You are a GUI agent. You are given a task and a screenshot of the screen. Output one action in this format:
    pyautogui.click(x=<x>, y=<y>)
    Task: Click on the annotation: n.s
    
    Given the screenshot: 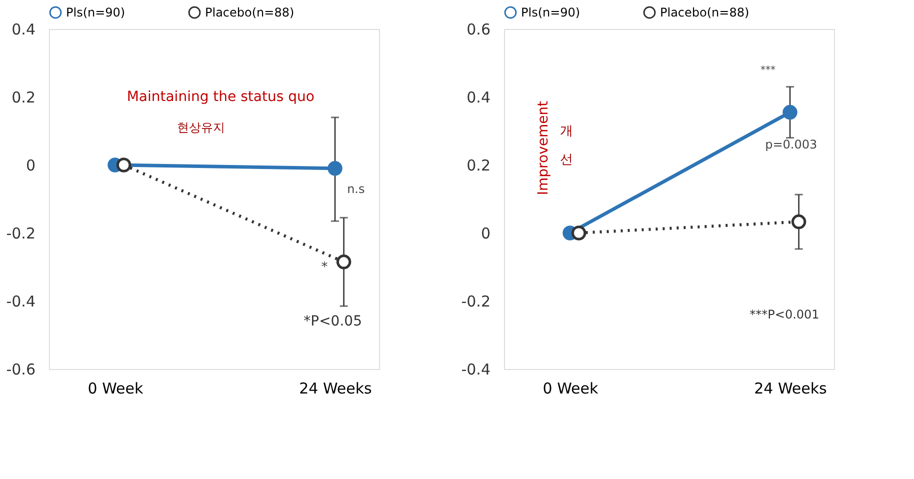 What is the action you would take?
    pyautogui.click(x=356, y=189)
    